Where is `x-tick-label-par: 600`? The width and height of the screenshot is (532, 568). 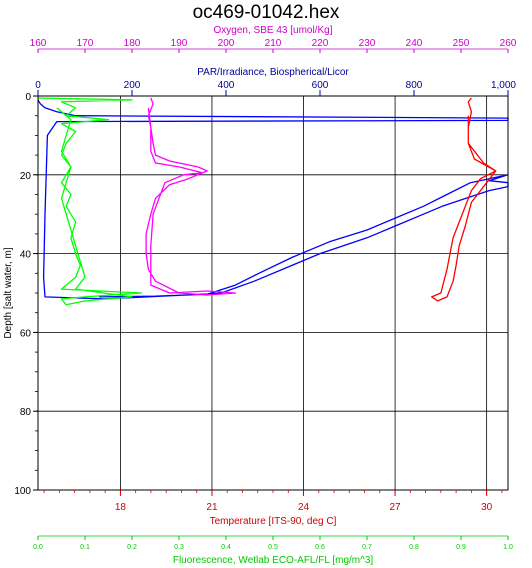
x-tick-label-par: 600 is located at coordinates (320, 85).